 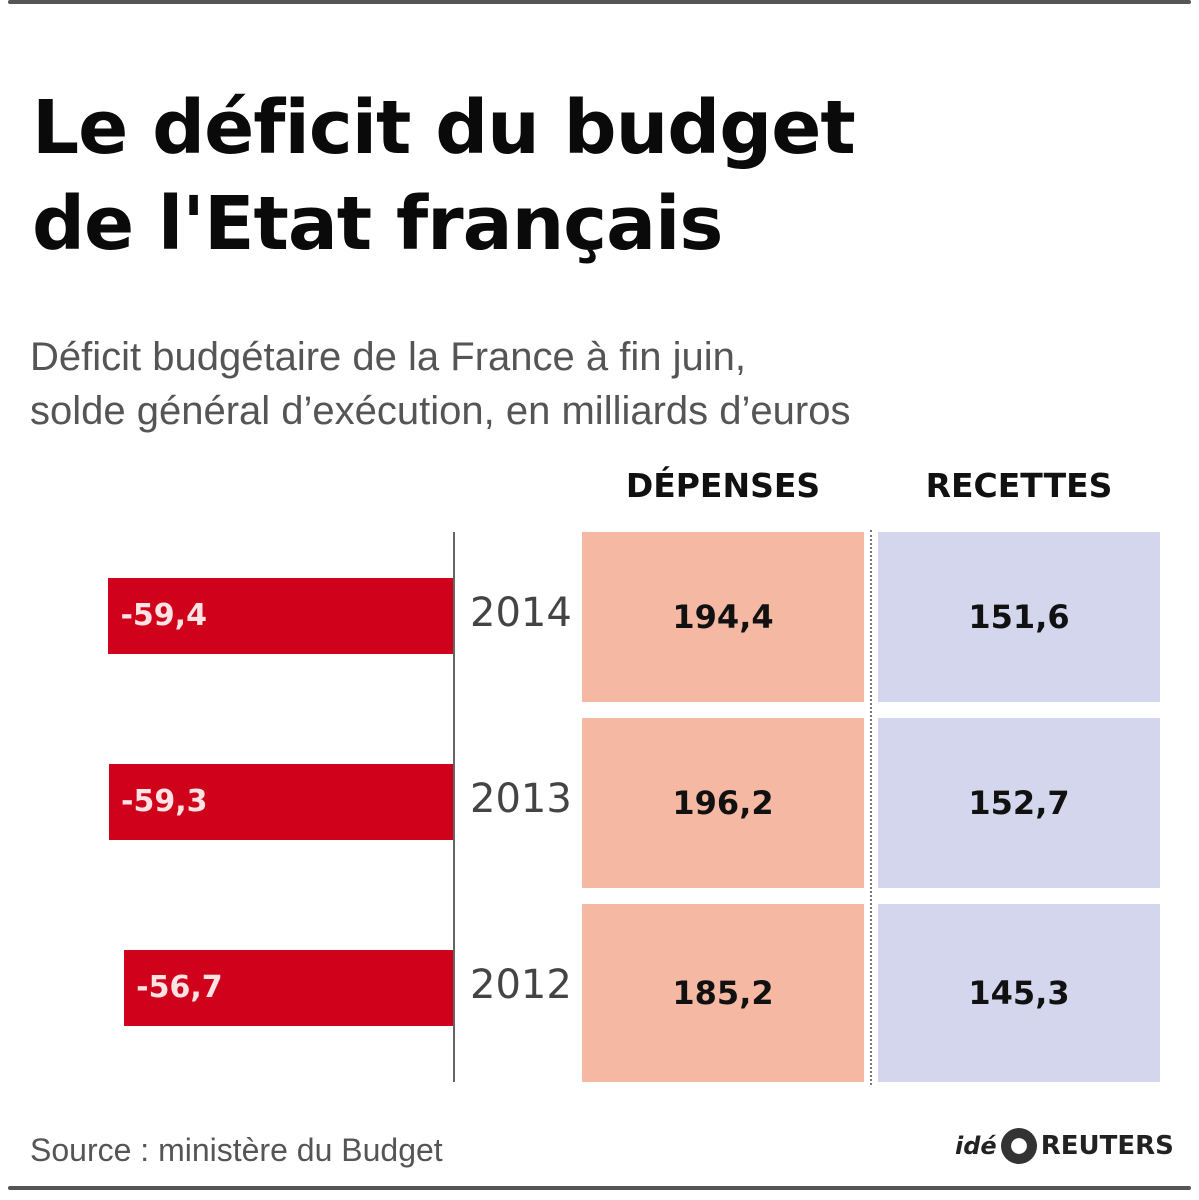 What do you see at coordinates (1019, 617) in the screenshot?
I see `recettes-cell-2014: 151,6` at bounding box center [1019, 617].